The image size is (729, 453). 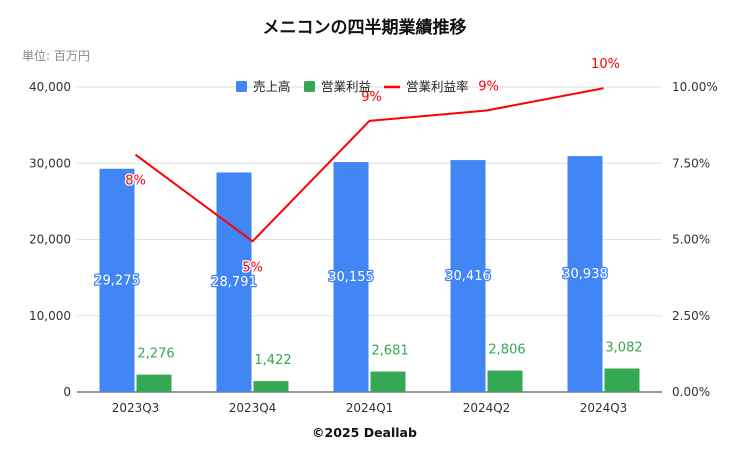 What do you see at coordinates (135, 181) in the screenshot?
I see `label-operating-margin: 8%` at bounding box center [135, 181].